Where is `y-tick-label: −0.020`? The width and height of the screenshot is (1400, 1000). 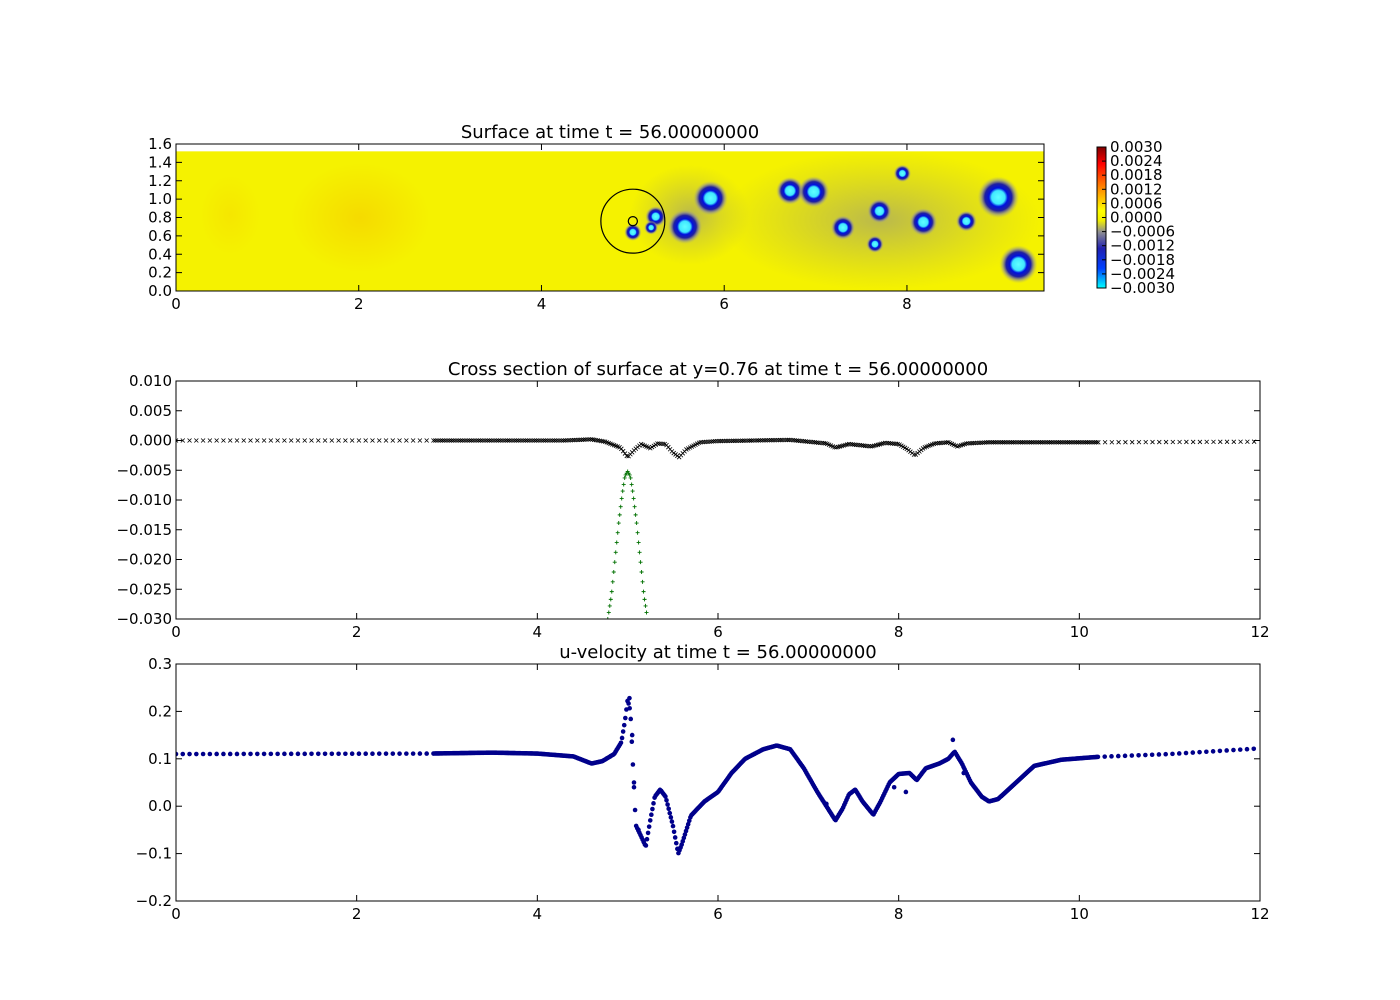
y-tick-label: −0.020 is located at coordinates (144, 560).